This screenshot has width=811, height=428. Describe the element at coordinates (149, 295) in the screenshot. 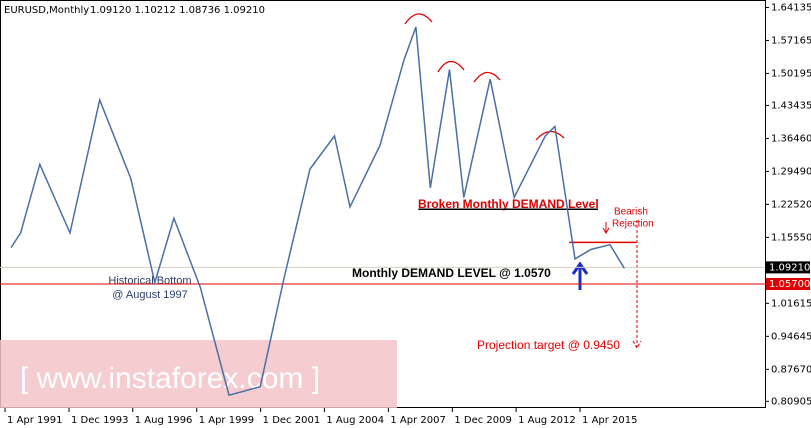

I see `annotation: @ August 1997` at that location.